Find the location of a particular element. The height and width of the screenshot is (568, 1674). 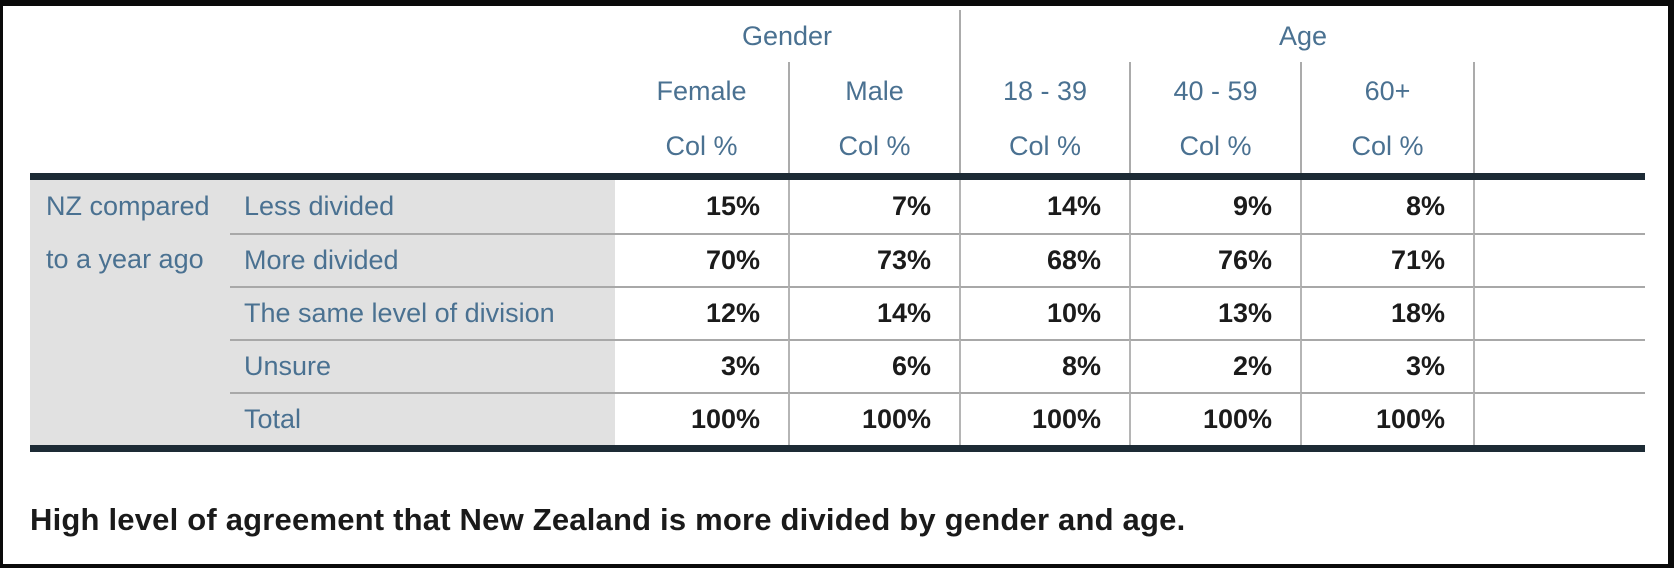

row-group-label: NZ compared to a year ago is located at coordinates (130, 312).